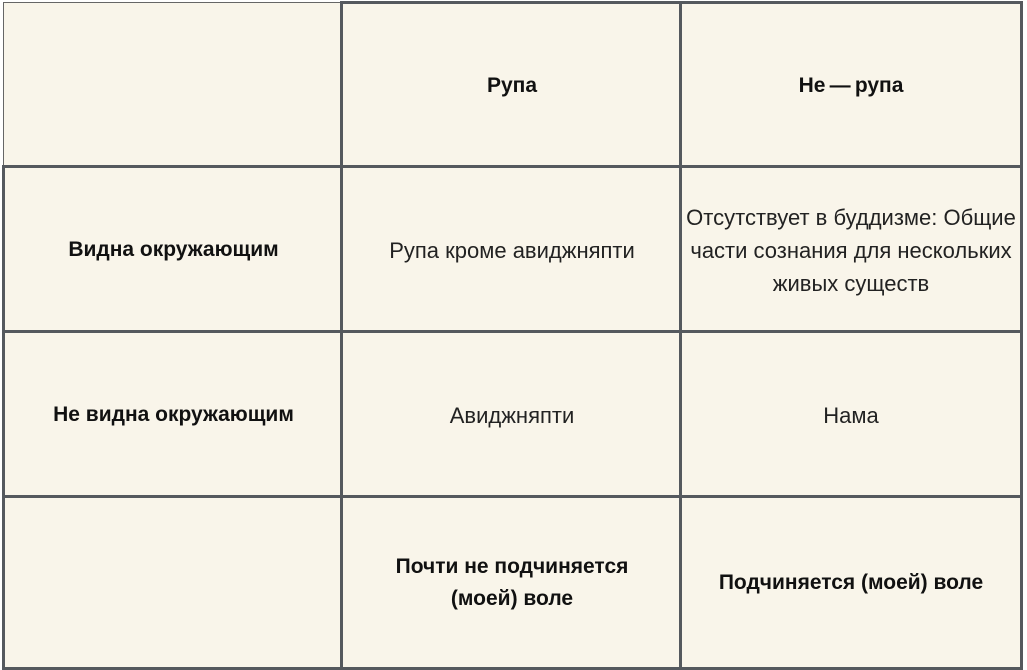 Image resolution: width=1027 pixels, height=670 pixels. What do you see at coordinates (851, 85) in the screenshot?
I see `header-ne-rupa: Не — рупа` at bounding box center [851, 85].